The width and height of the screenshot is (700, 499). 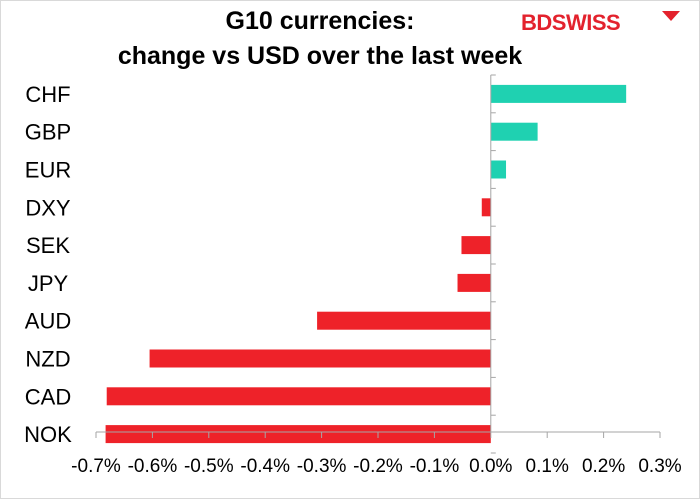 What do you see at coordinates (48, 396) in the screenshot?
I see `category-label-cad: CAD` at bounding box center [48, 396].